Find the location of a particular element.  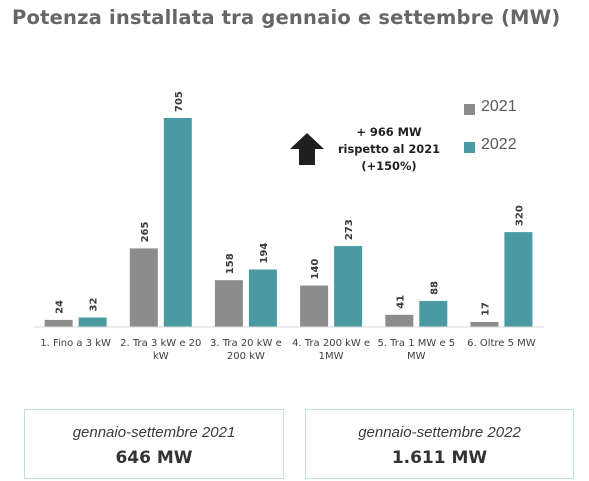

category-label: 1. Fino a 3 kW is located at coordinates (75, 343).